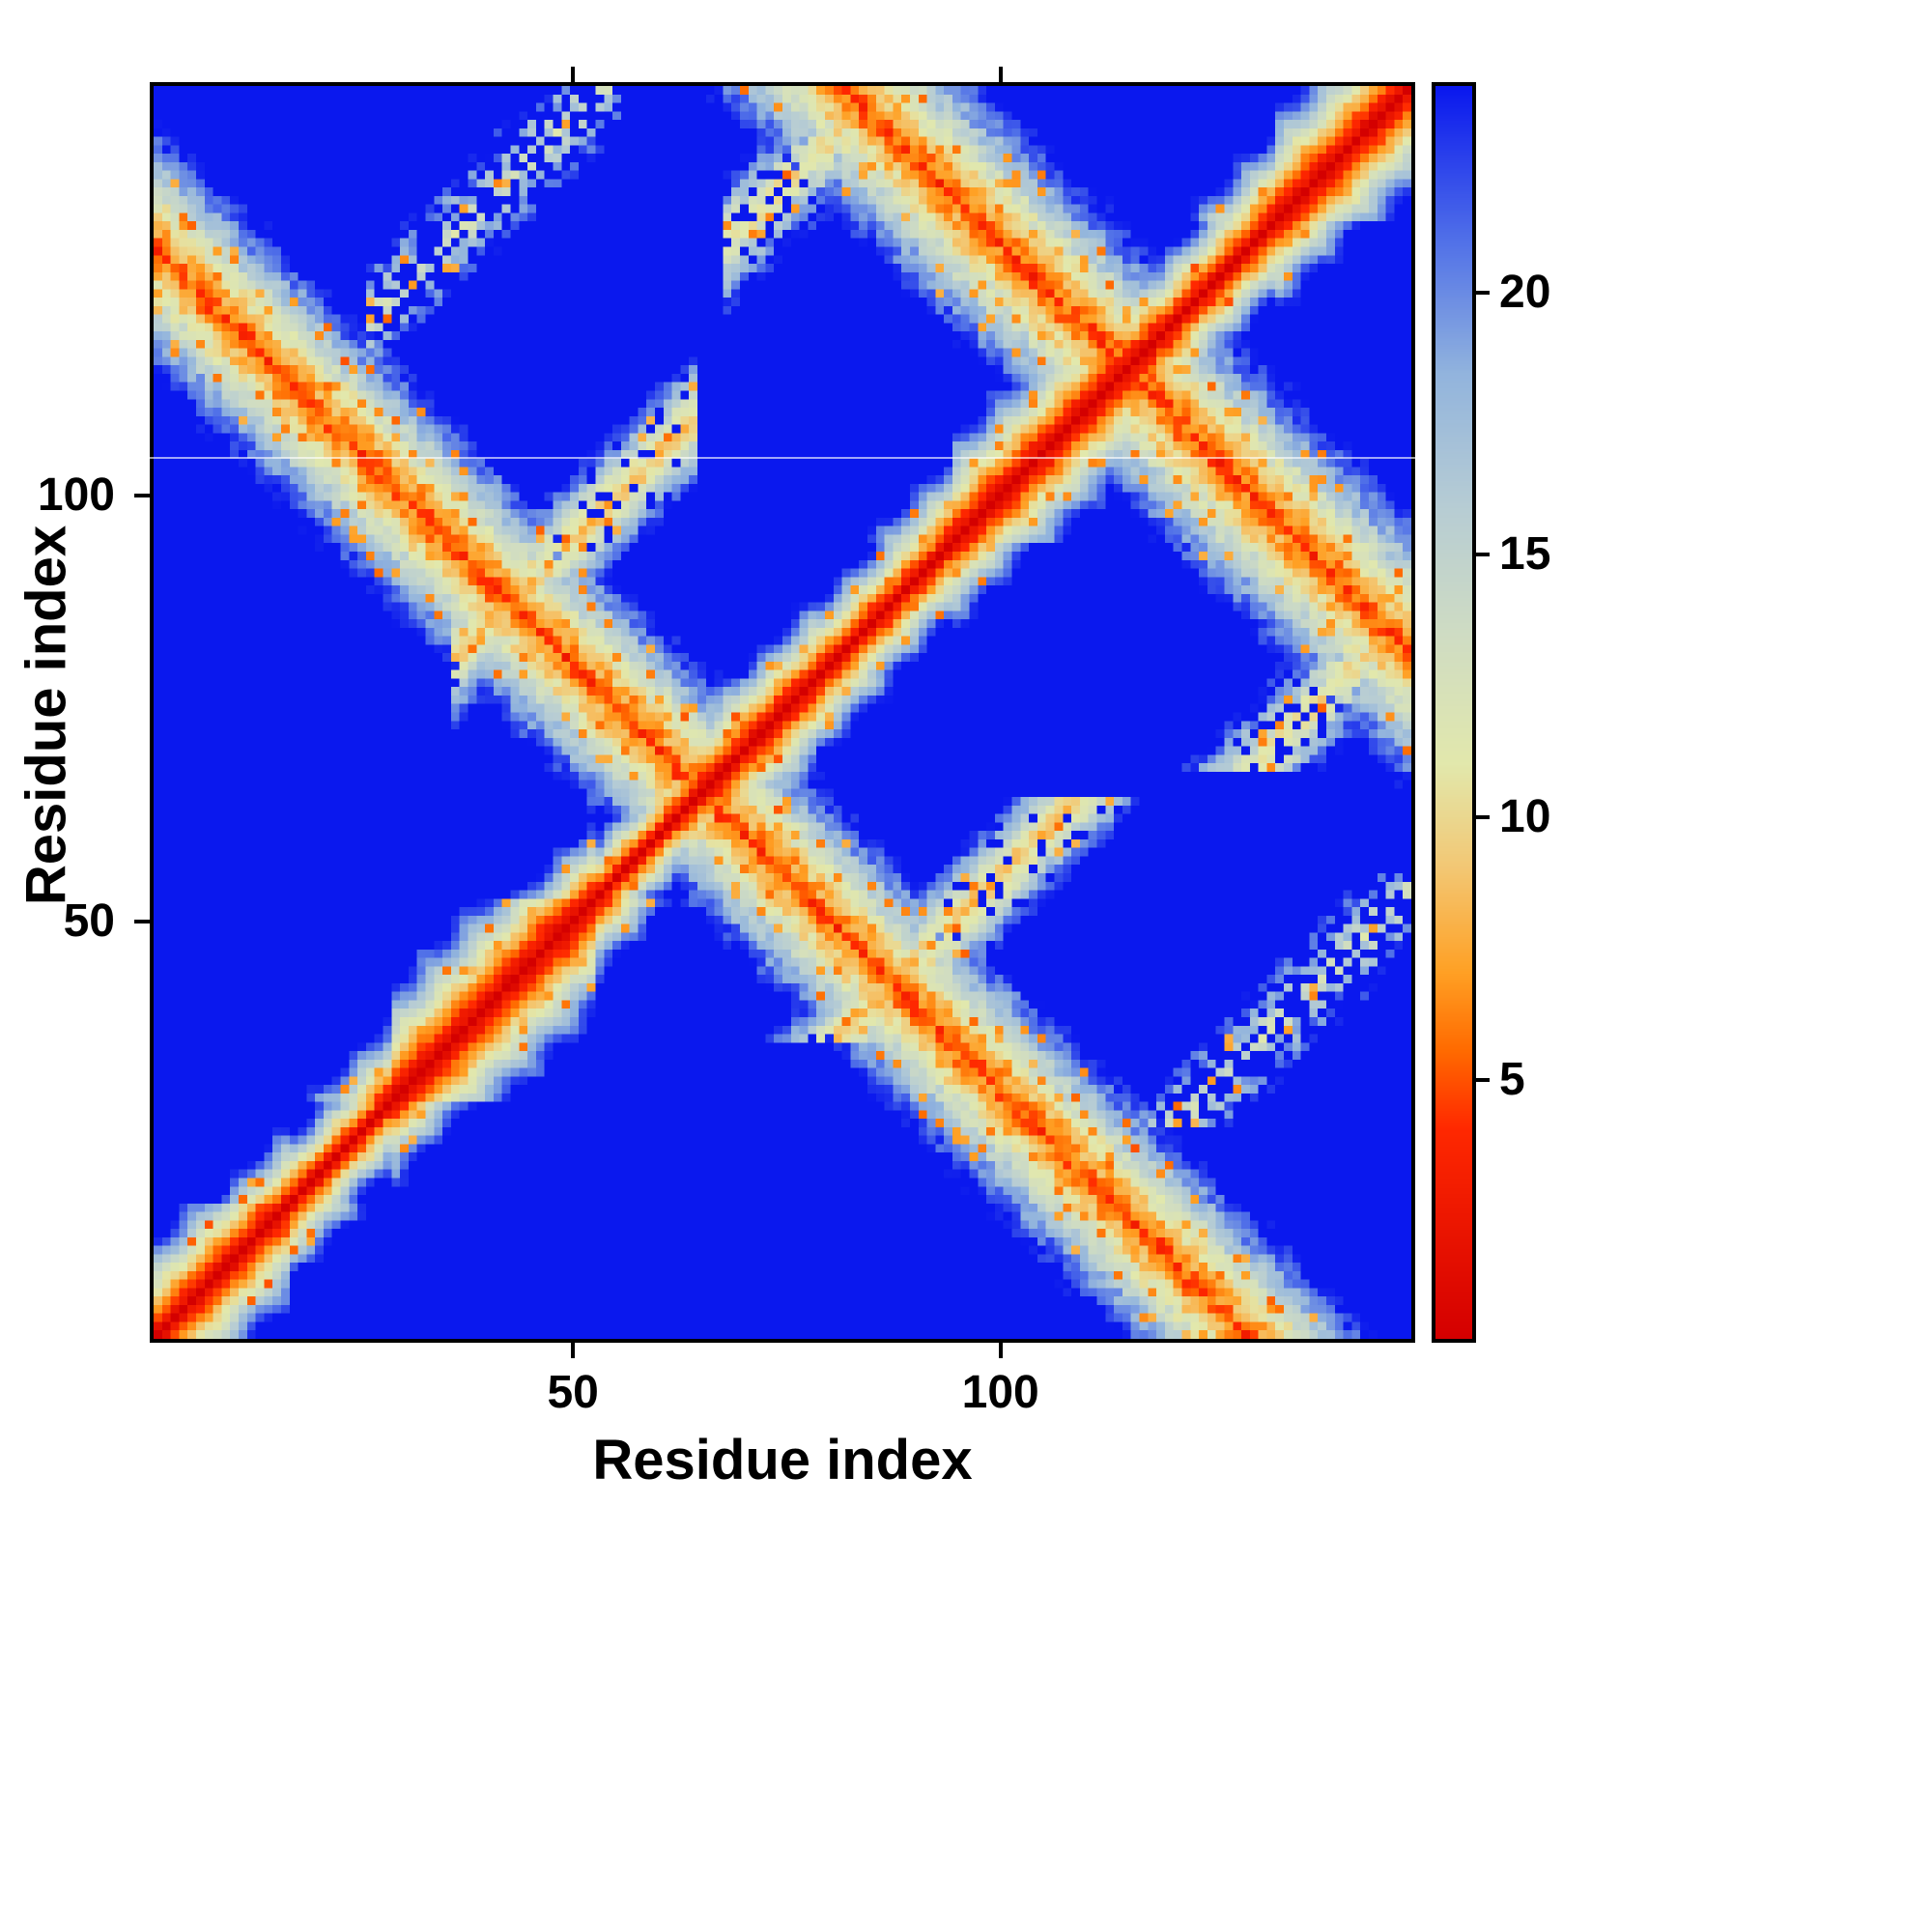 The height and width of the screenshot is (1932, 1932). What do you see at coordinates (1512, 1080) in the screenshot?
I see `colorbar-tick-label: 5` at bounding box center [1512, 1080].